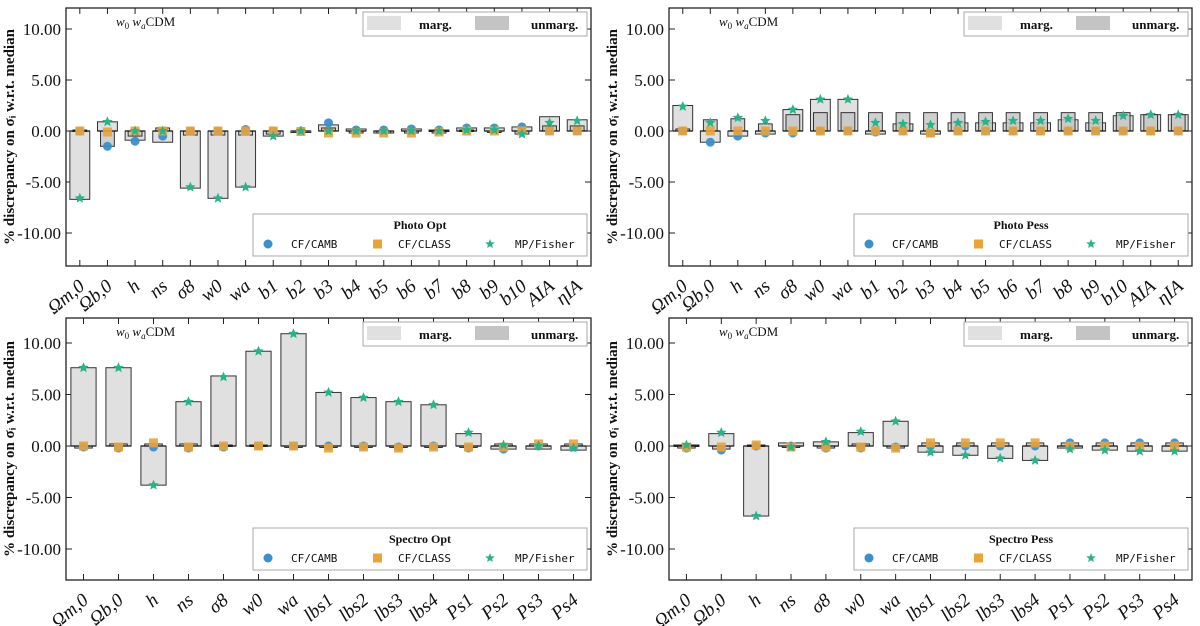  What do you see at coordinates (613, 448) in the screenshot?
I see `y-axis-label: % discrepancy on σᵢ w.r.t. median` at bounding box center [613, 448].